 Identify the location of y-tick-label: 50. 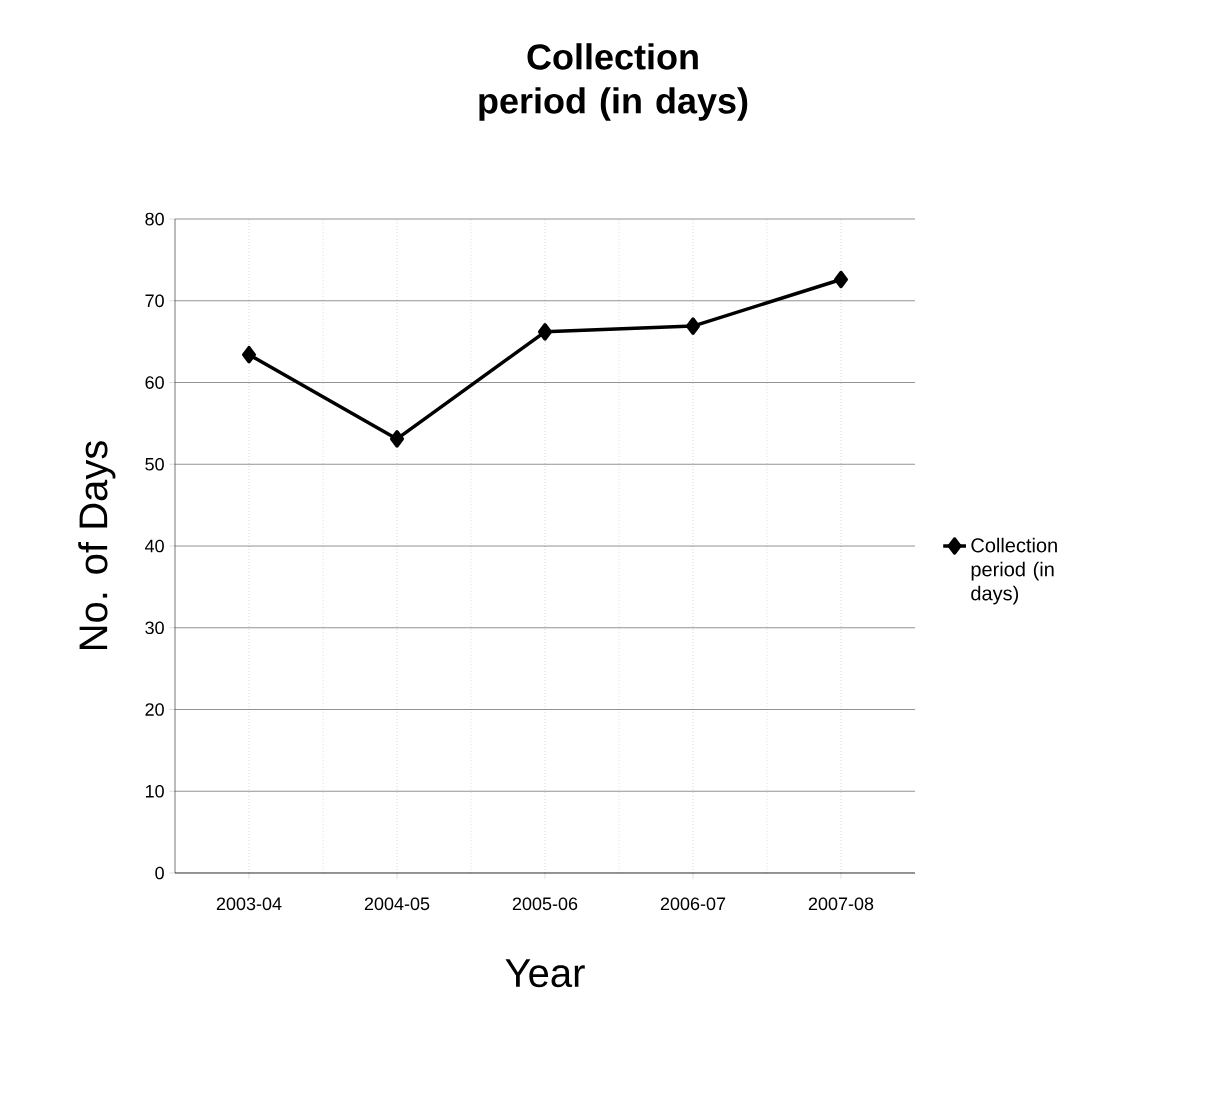
(154, 464).